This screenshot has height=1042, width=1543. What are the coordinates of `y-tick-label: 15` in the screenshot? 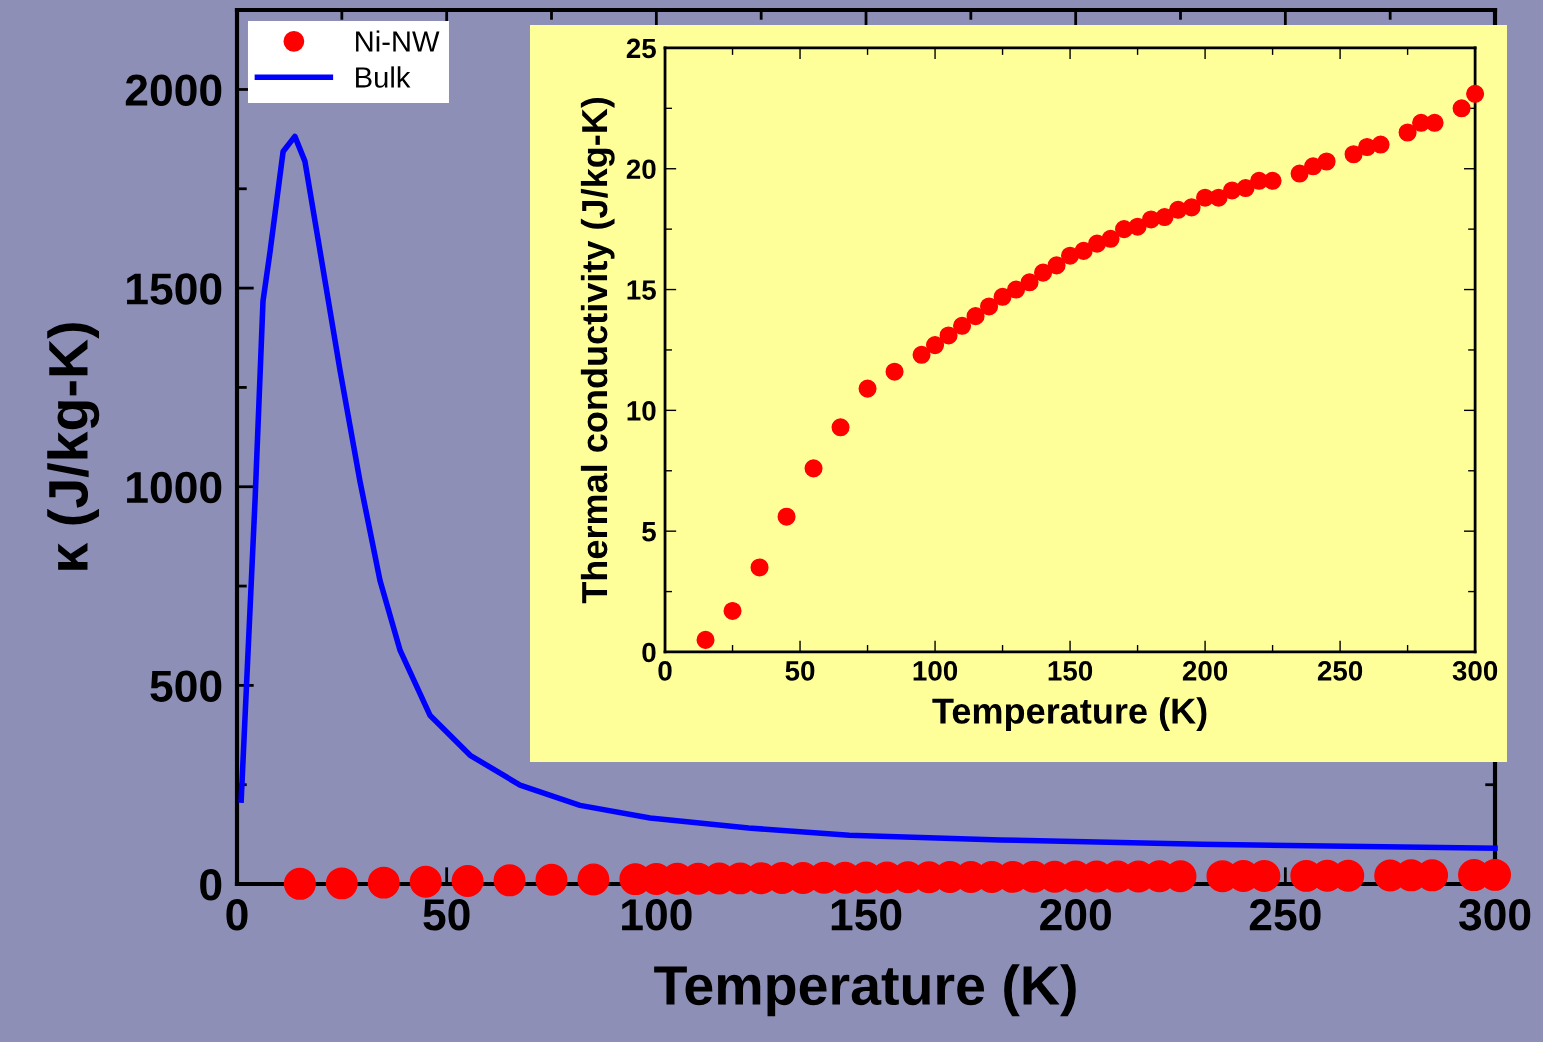 It's located at (641, 290).